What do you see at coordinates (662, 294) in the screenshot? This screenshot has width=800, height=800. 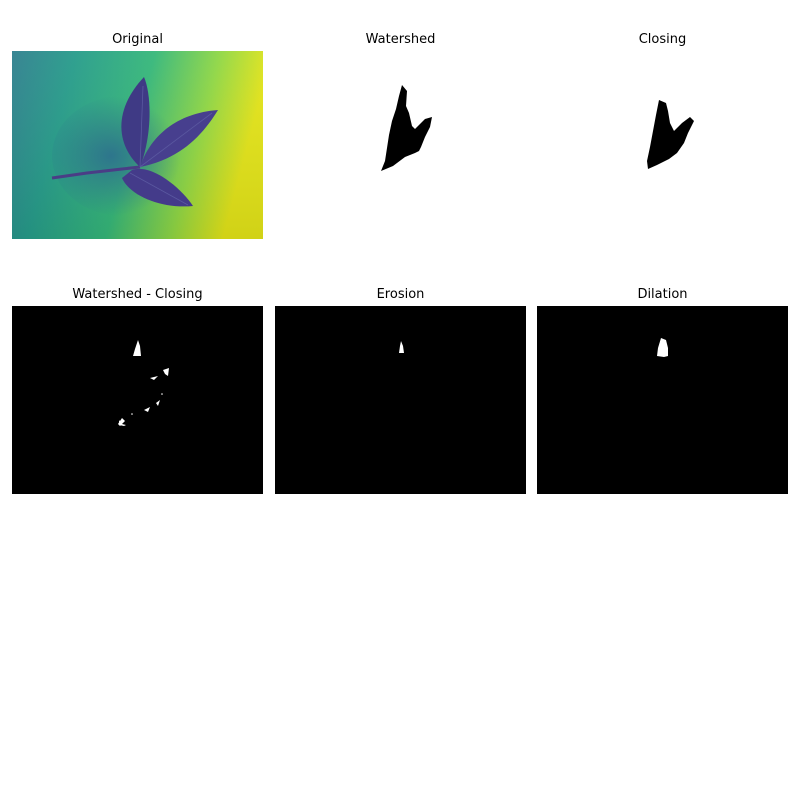 I see `panel-title-dilation: Dilation` at bounding box center [662, 294].